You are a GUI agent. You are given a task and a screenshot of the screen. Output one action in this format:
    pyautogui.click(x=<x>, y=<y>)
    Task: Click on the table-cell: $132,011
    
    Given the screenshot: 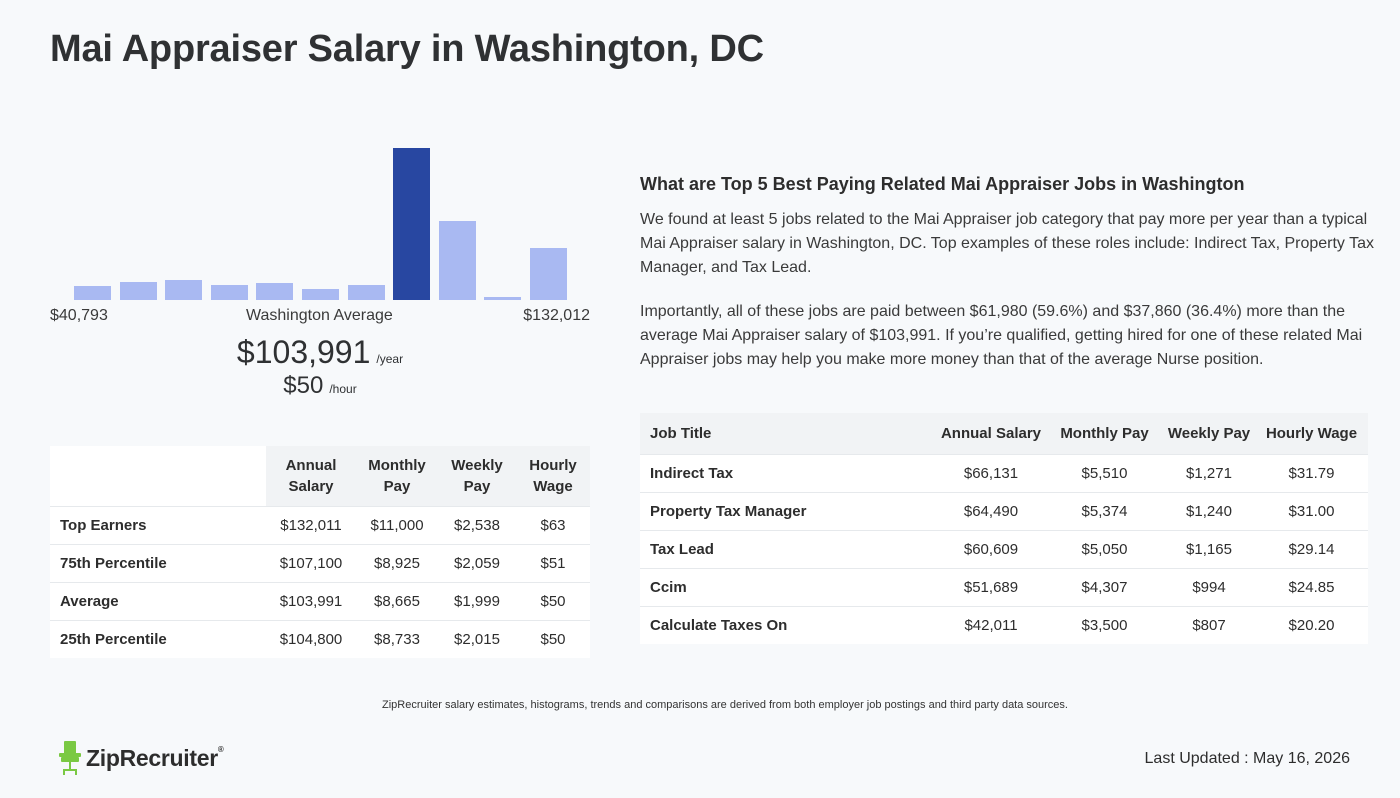 What is the action you would take?
    pyautogui.click(x=311, y=525)
    